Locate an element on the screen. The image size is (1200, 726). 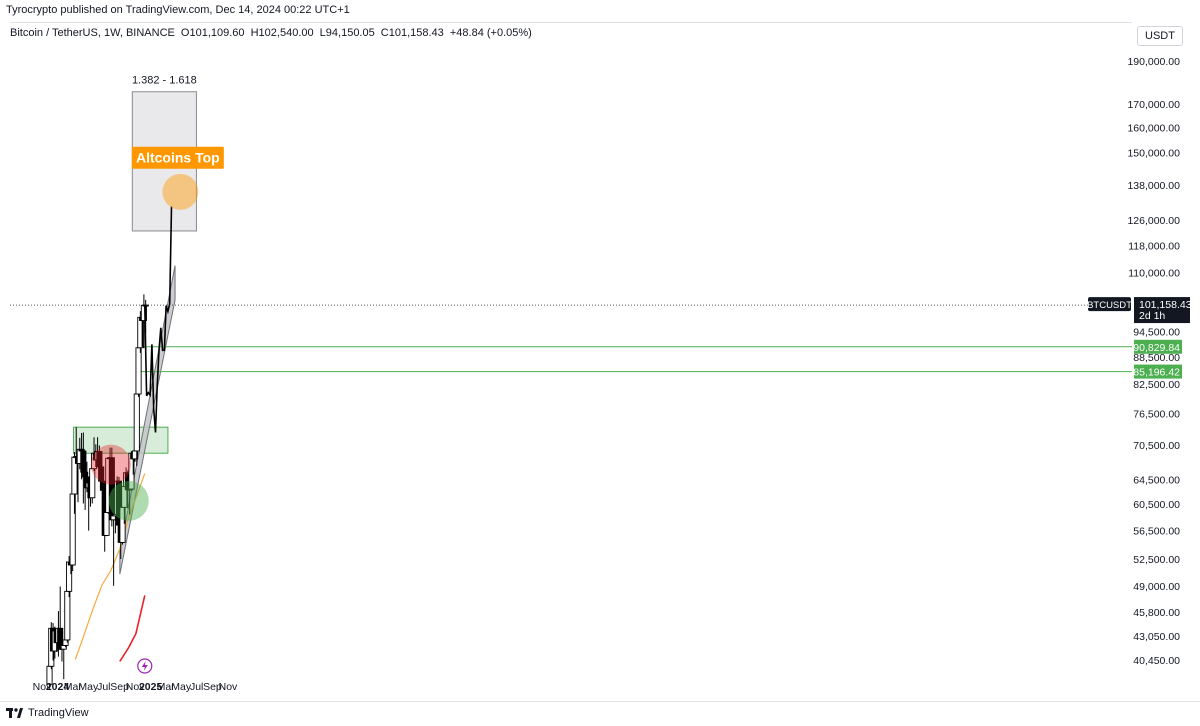
countdown-label: 2d 1h is located at coordinates (1152, 316).